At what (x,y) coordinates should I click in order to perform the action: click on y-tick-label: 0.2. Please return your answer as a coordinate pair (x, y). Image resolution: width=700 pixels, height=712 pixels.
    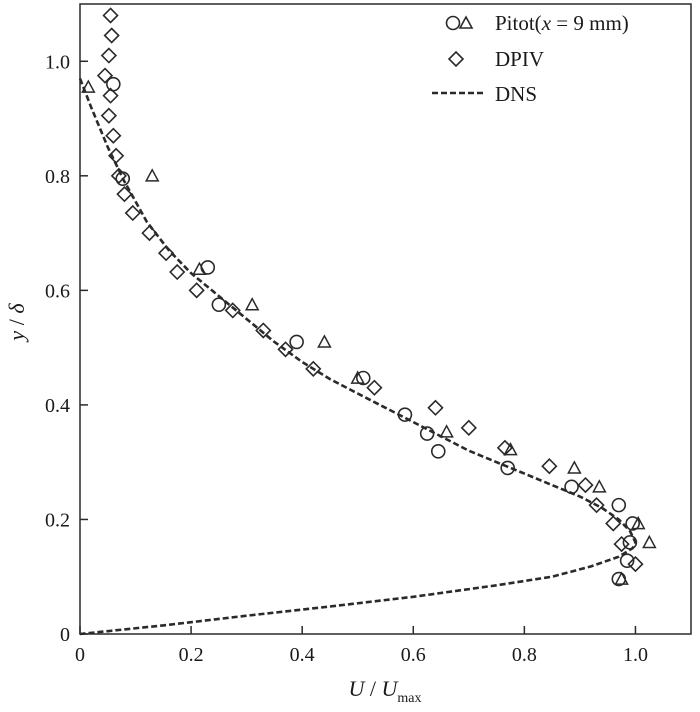
    Looking at the image, I should click on (57, 520).